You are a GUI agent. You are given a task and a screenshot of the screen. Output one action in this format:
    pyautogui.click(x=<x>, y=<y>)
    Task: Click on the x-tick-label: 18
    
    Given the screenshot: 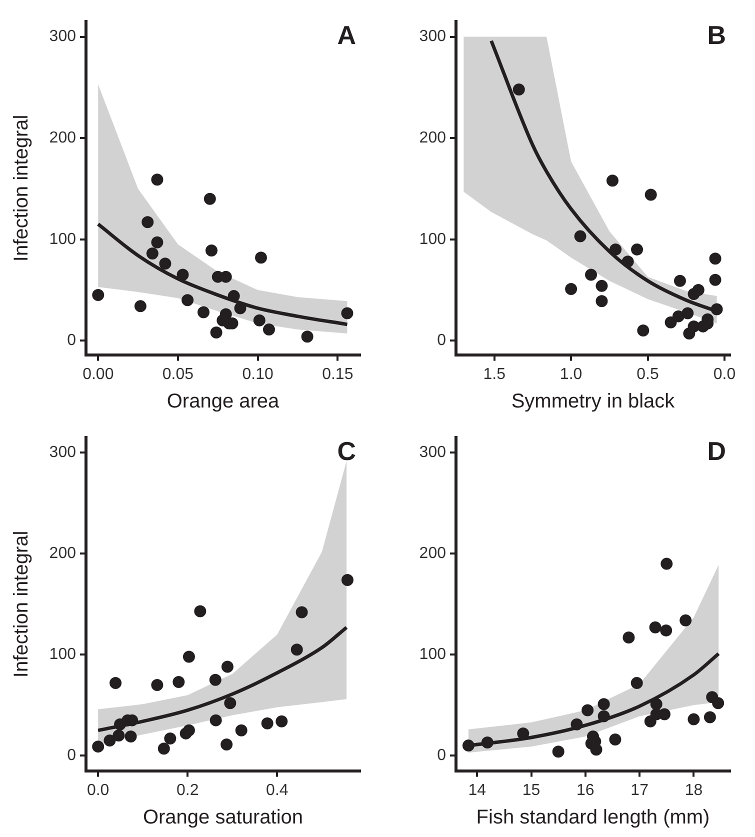 What is the action you would take?
    pyautogui.click(x=693, y=790)
    